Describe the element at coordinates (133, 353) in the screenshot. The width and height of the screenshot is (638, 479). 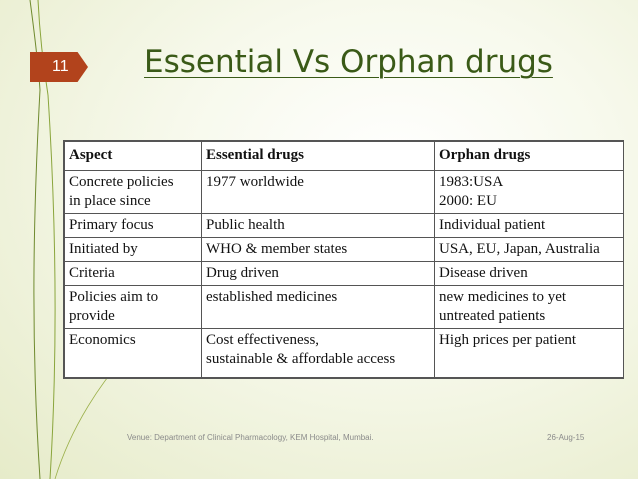
I see `table-cell: Economics` at that location.